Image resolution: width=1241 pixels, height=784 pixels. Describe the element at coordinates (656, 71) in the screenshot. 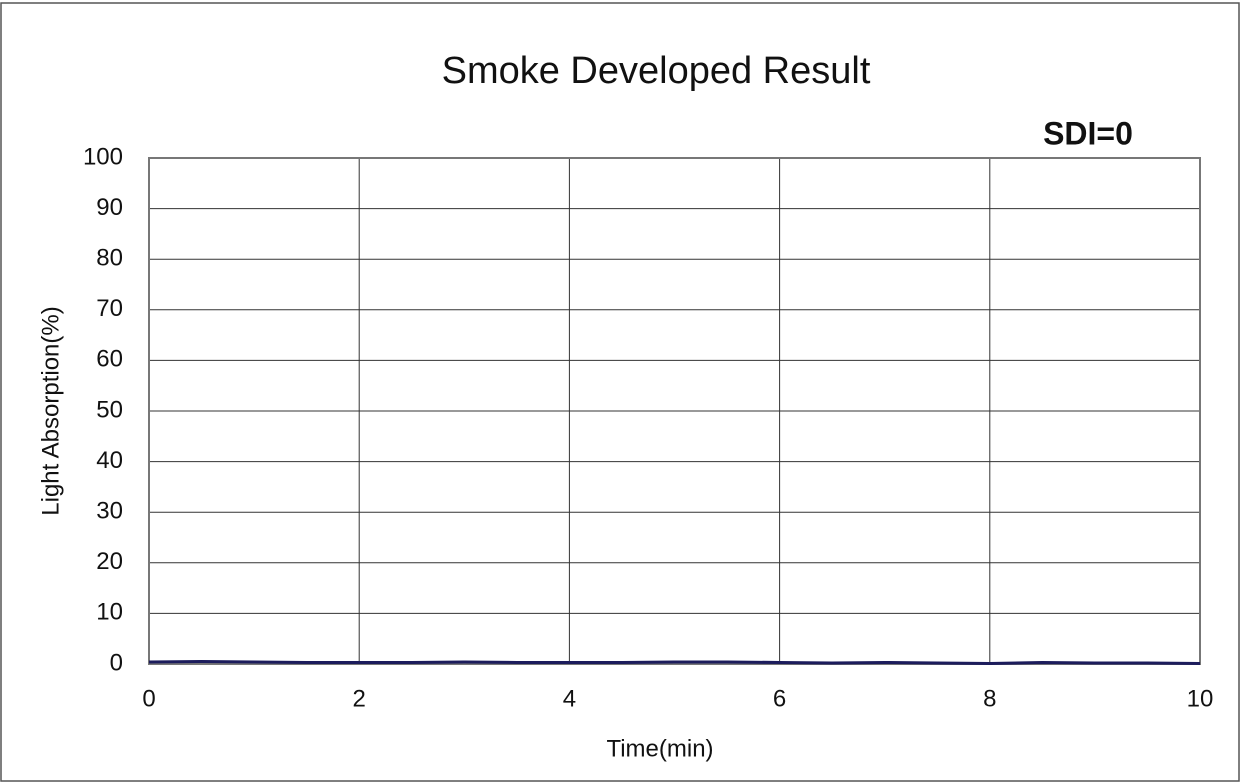

I see `chart-title: Smoke Developed Result` at that location.